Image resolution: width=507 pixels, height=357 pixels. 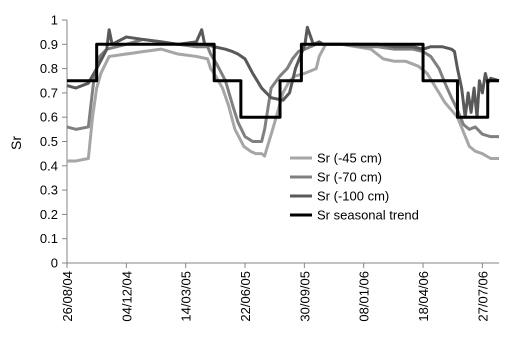 I want to click on legend-label: Sr (-45 cm), so click(x=349, y=158).